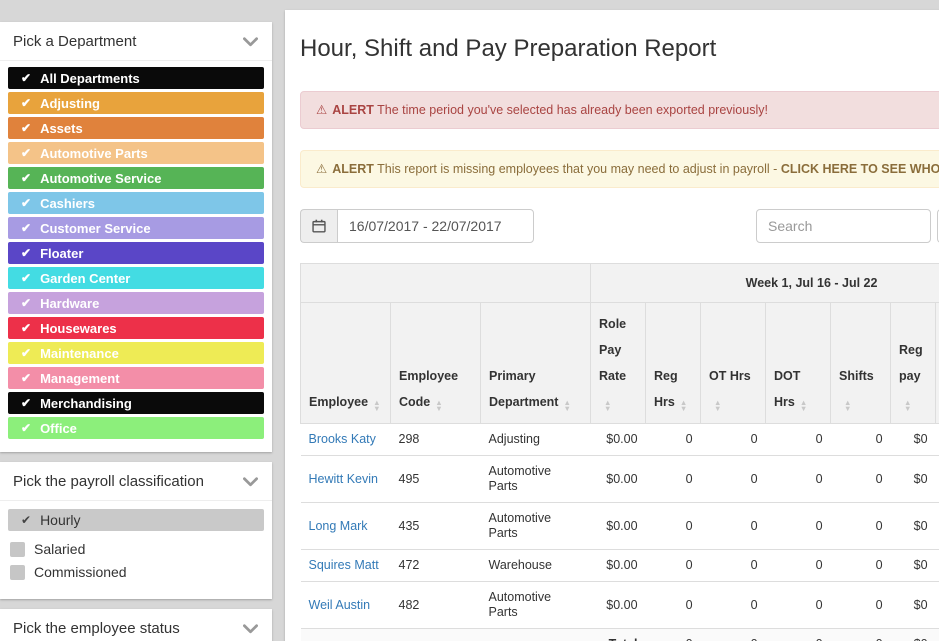  Describe the element at coordinates (136, 403) in the screenshot. I see `department-item-merchandising: ✔ Merchandising` at that location.